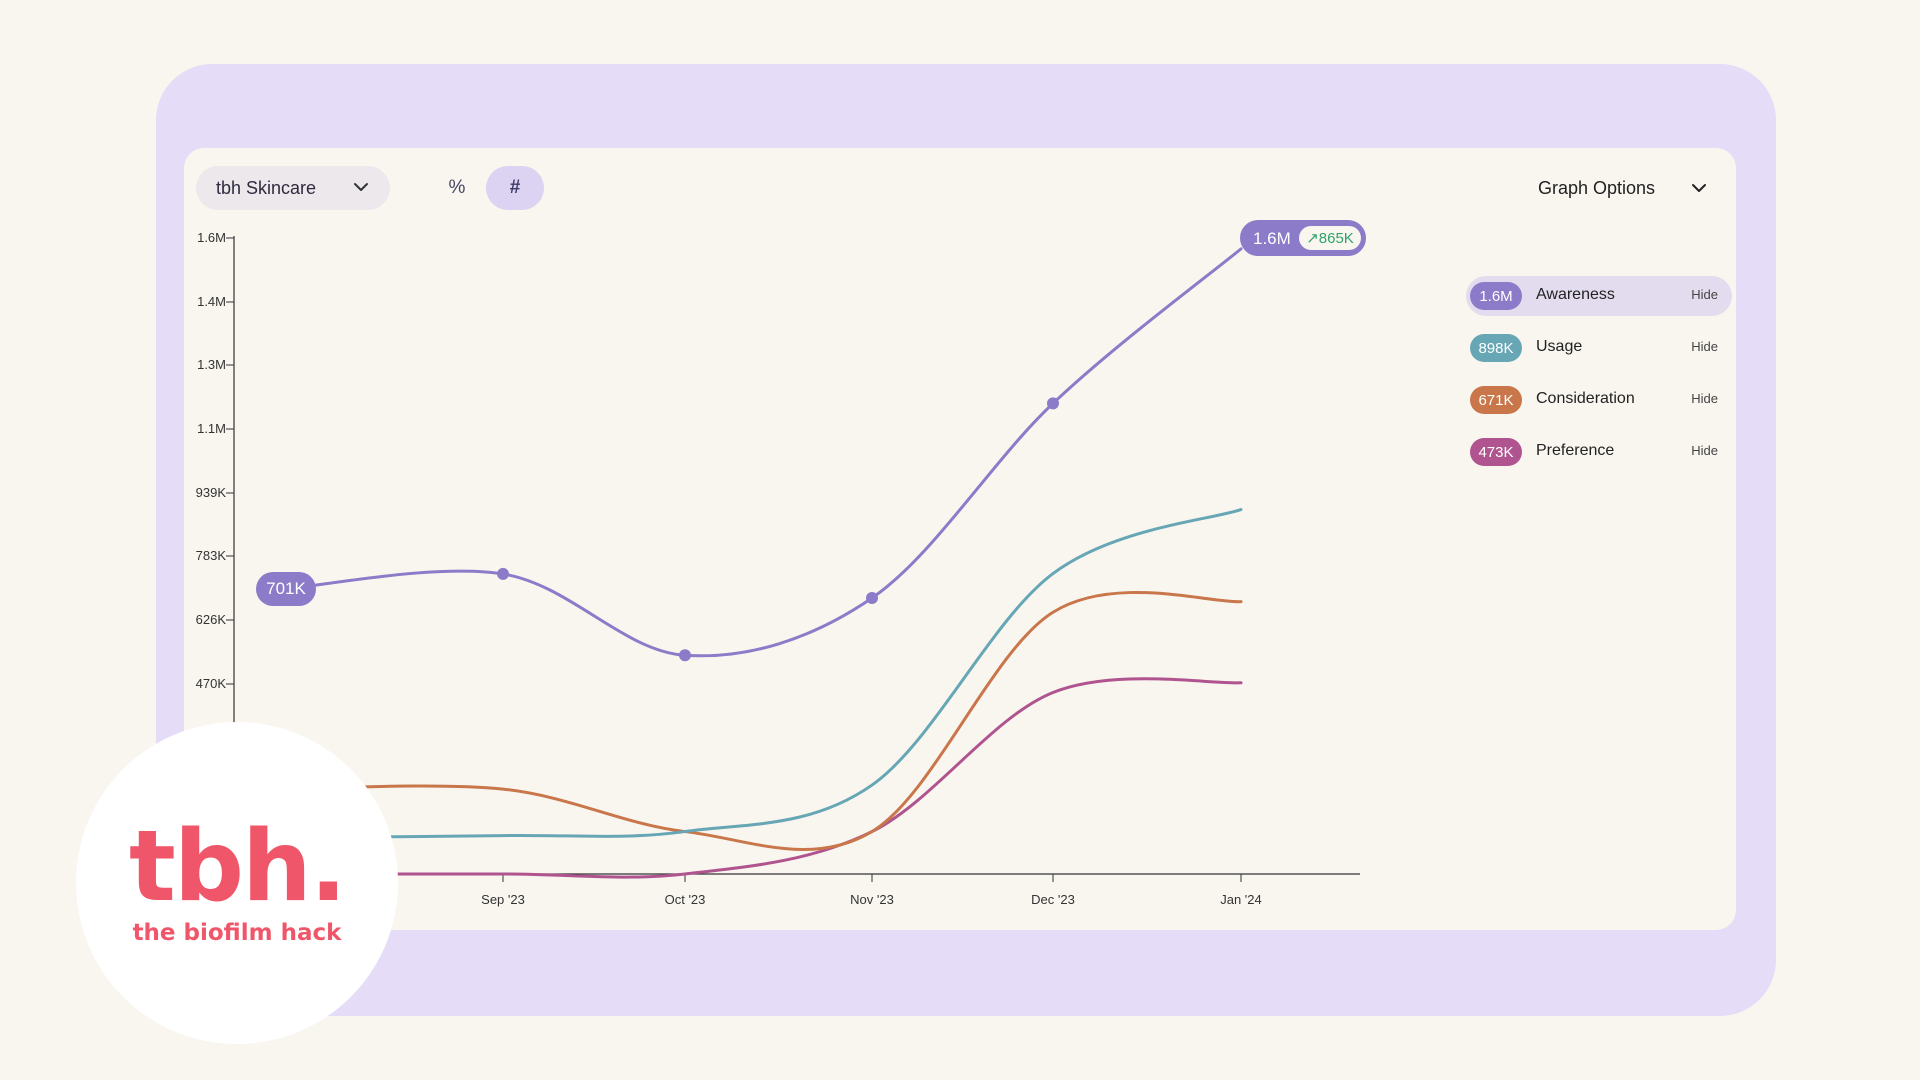  What do you see at coordinates (1597, 187) in the screenshot?
I see `graph-options-label: Graph Options` at bounding box center [1597, 187].